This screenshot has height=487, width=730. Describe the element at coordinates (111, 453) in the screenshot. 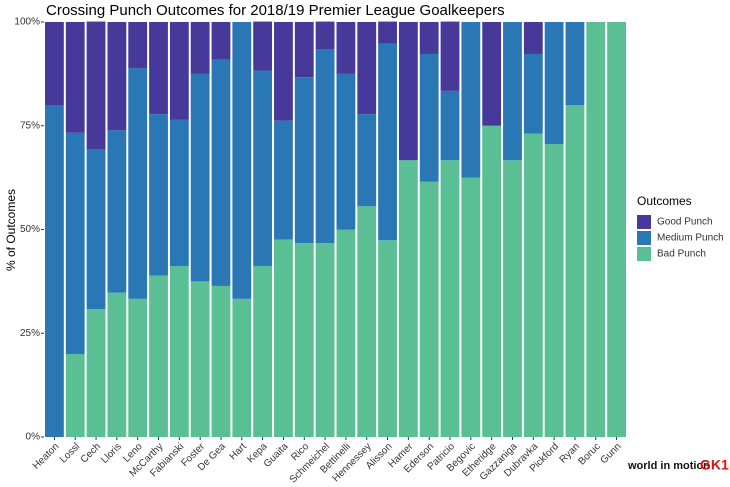

I see `x-tick-label: Lloris` at that location.